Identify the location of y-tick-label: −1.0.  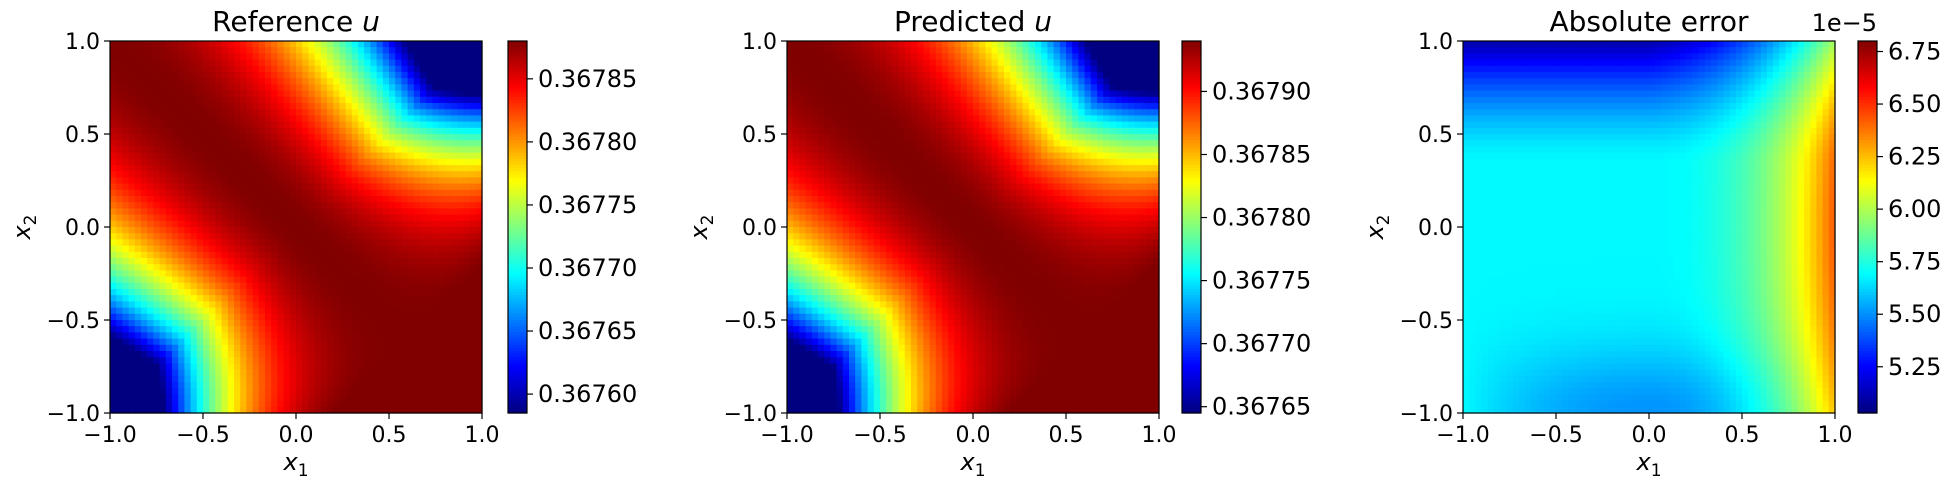
(73, 414).